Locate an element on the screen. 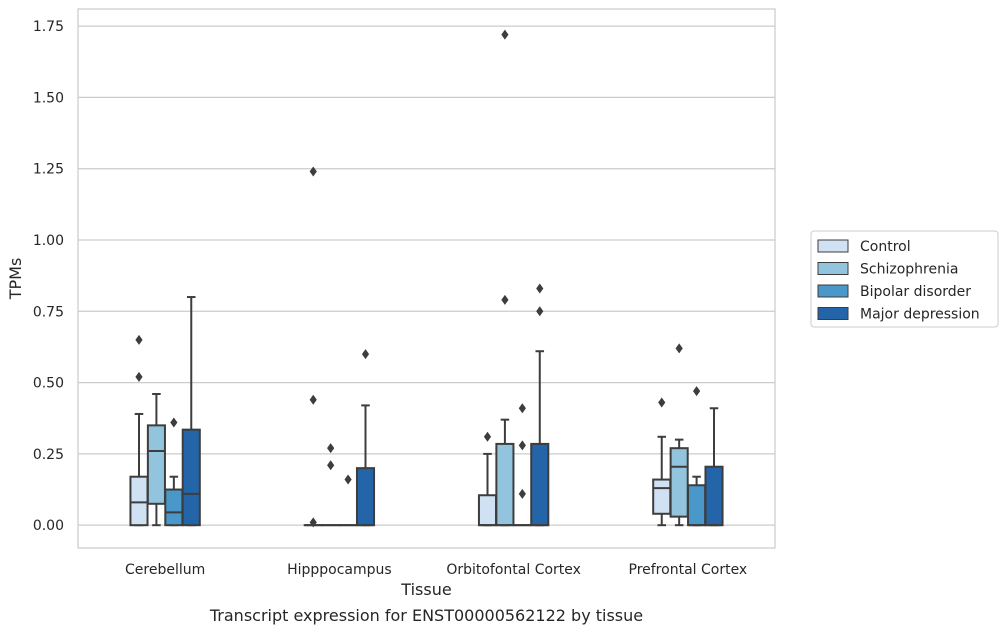 Image resolution: width=1007 pixels, height=634 pixels. y-tick-label: 1.00 is located at coordinates (48, 241).